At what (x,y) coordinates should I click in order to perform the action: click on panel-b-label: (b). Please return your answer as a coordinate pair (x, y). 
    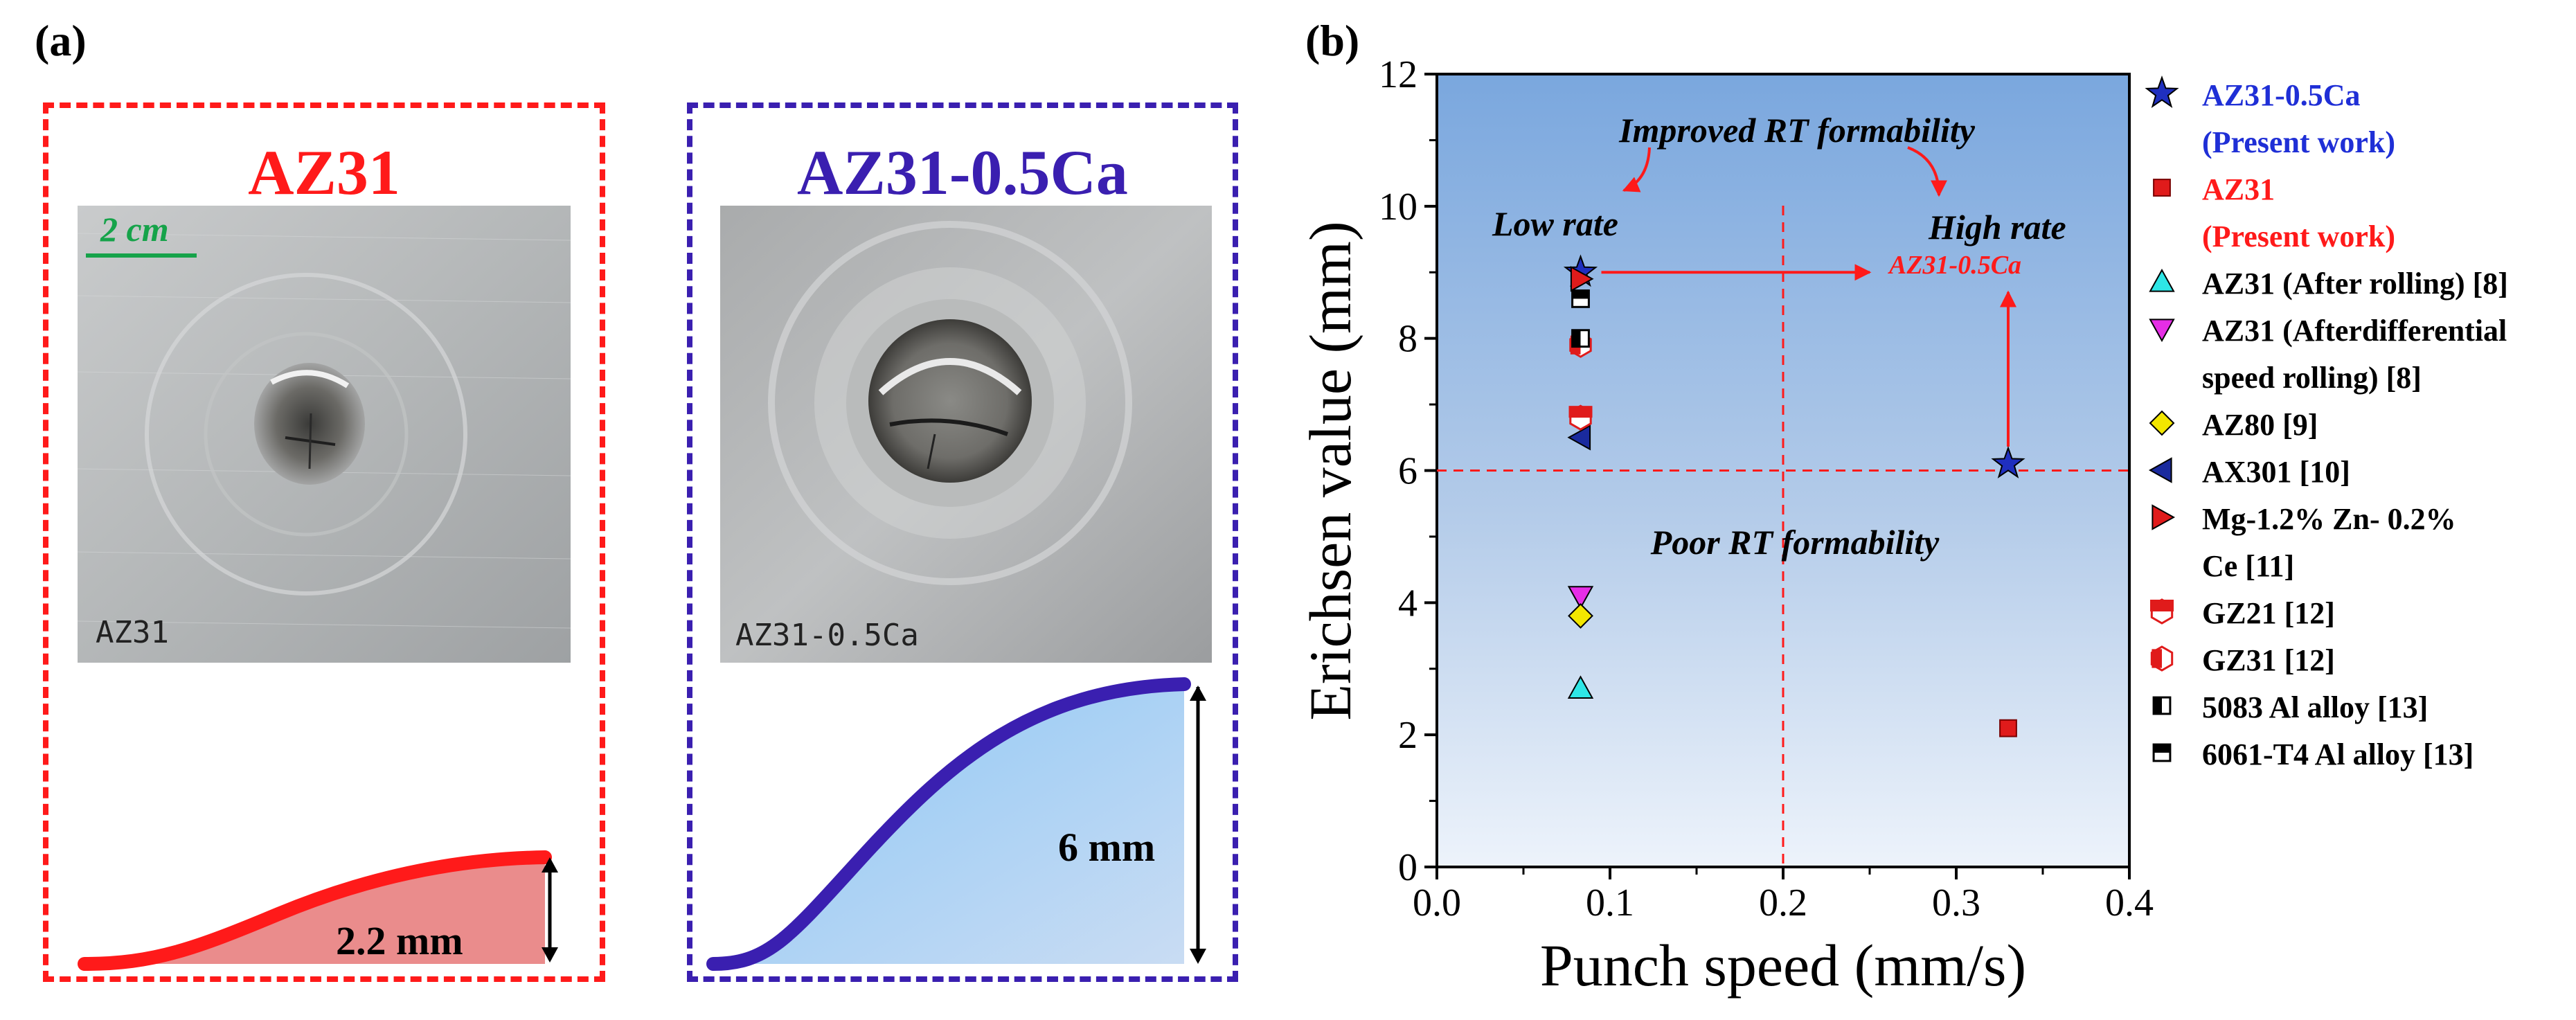
    Looking at the image, I should click on (1332, 40).